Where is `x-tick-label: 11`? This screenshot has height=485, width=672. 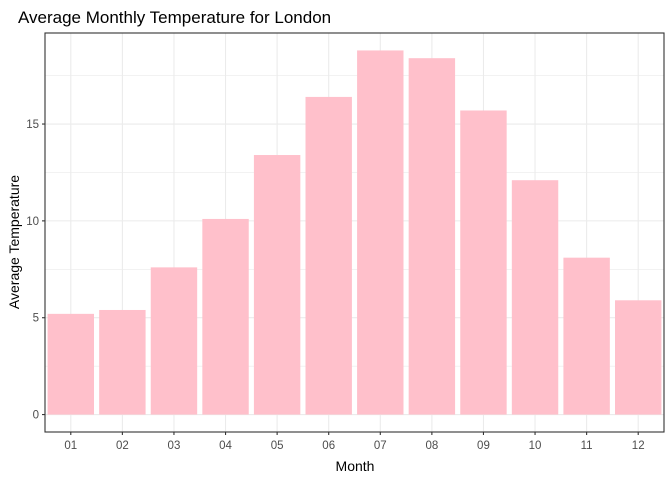
x-tick-label: 11 is located at coordinates (587, 446).